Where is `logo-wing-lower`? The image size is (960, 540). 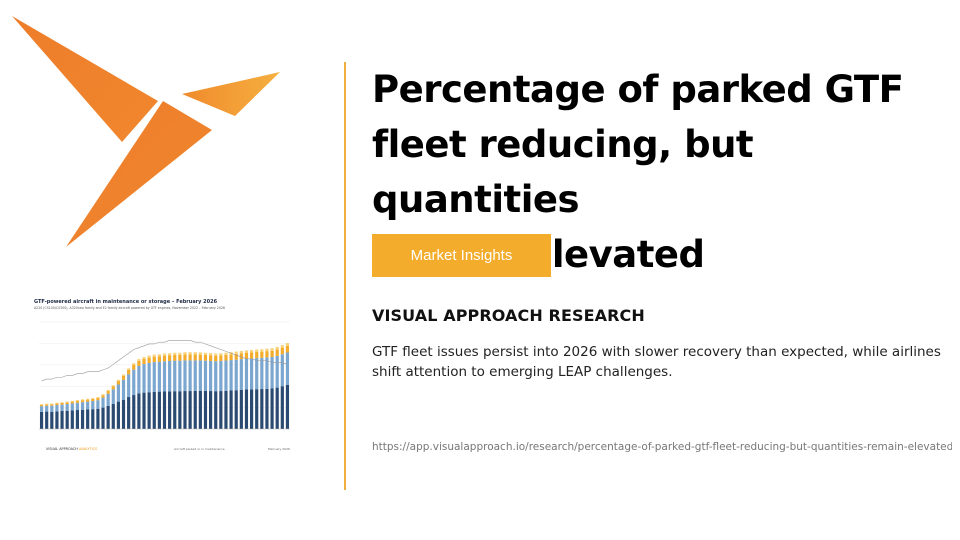 logo-wing-lower is located at coordinates (139, 174).